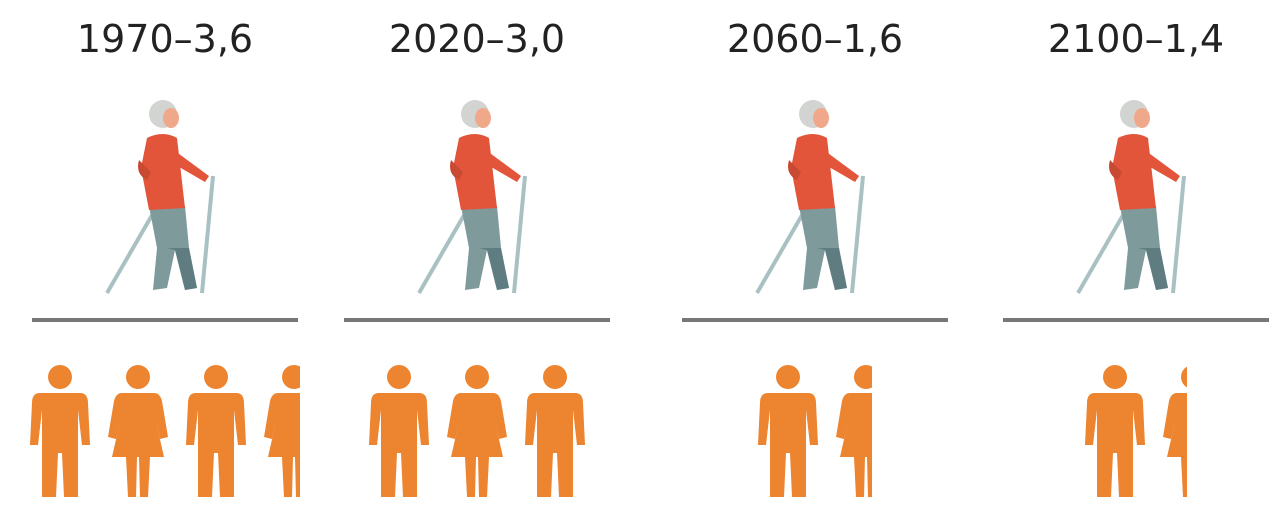 The image size is (1281, 505). Describe the element at coordinates (1194, 39) in the screenshot. I see `value-label: 1,4` at that location.